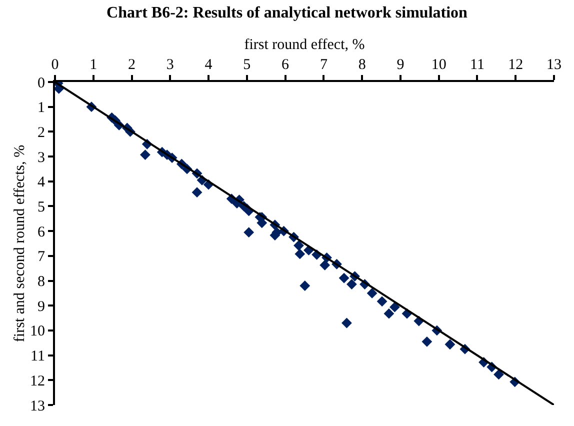 The width and height of the screenshot is (574, 426). Describe the element at coordinates (37, 356) in the screenshot. I see `y-tick-label: 11` at that location.